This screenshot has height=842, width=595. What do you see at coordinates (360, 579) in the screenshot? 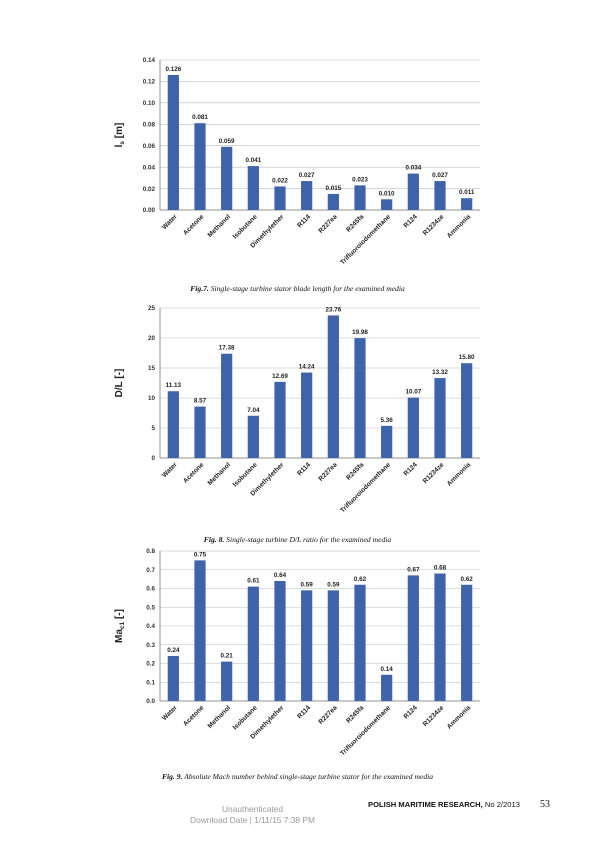
I see `data-label: 0.62` at bounding box center [360, 579].